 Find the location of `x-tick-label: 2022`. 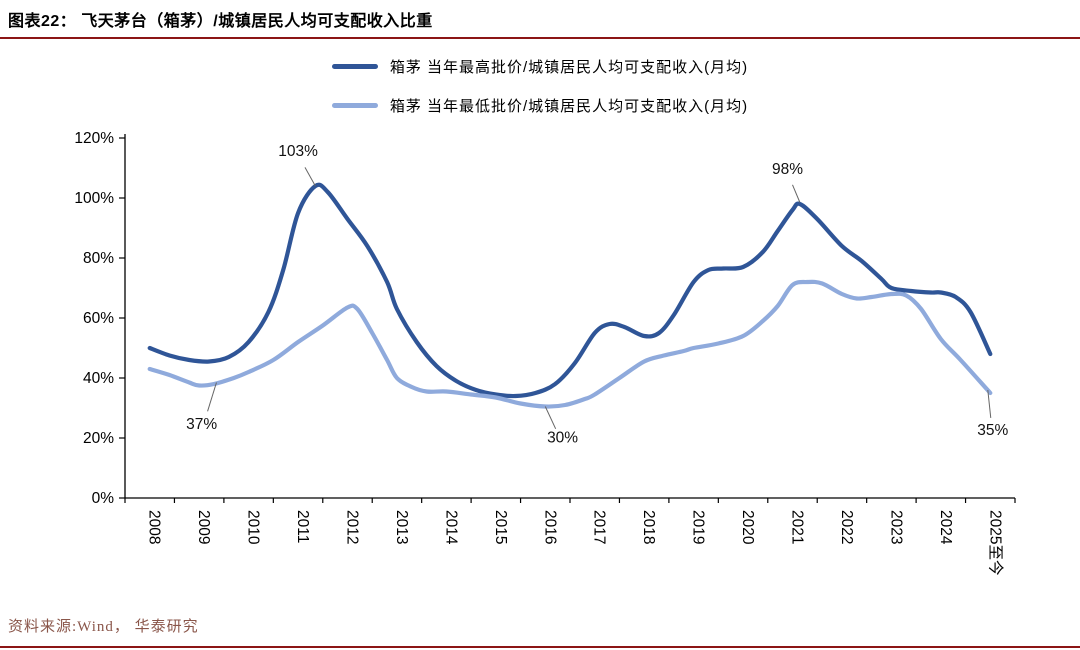

x-tick-label: 2022 is located at coordinates (846, 527).